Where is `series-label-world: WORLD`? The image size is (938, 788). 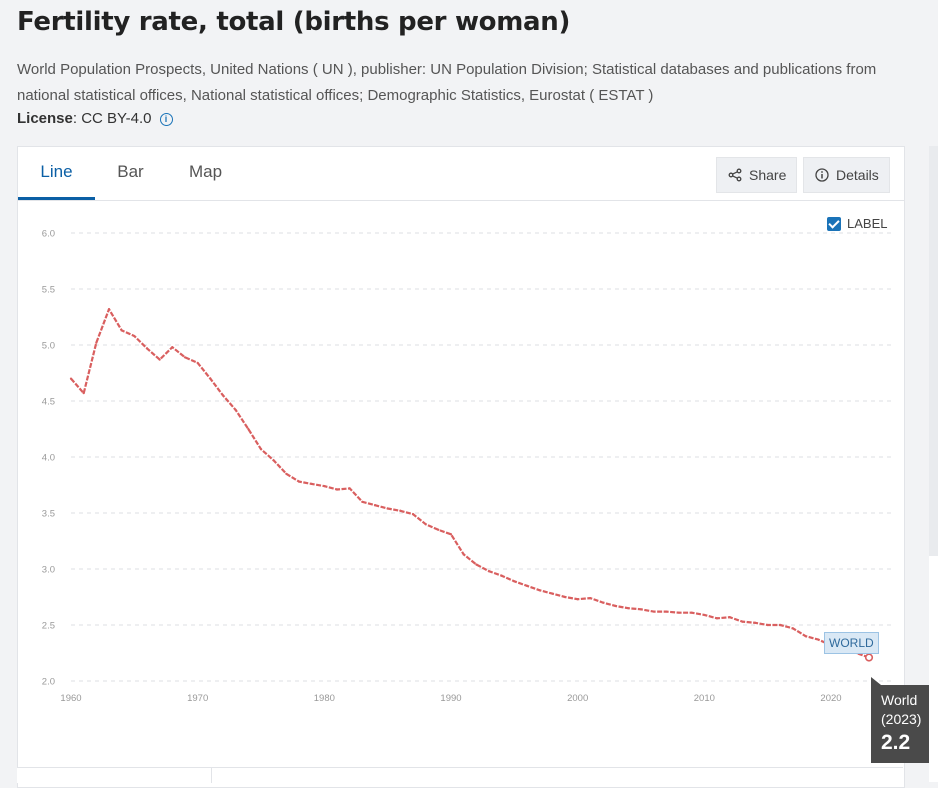
series-label-world: WORLD is located at coordinates (851, 643).